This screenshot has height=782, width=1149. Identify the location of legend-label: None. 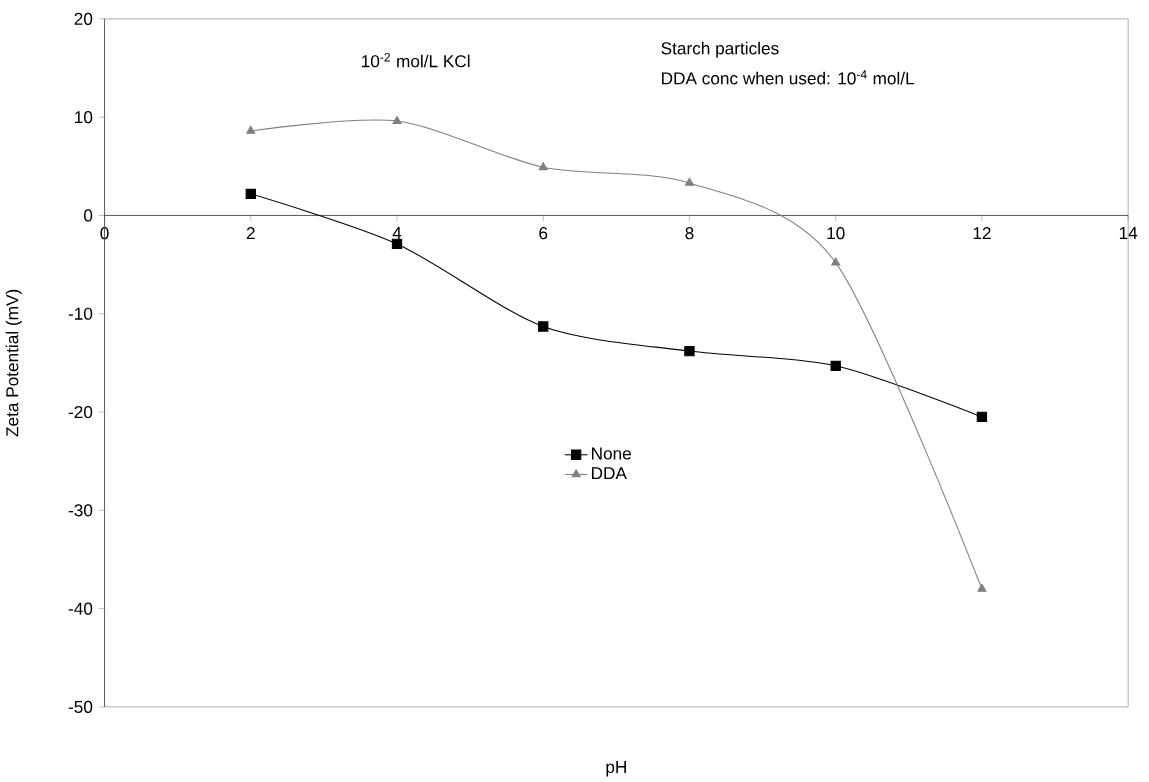
(611, 453).